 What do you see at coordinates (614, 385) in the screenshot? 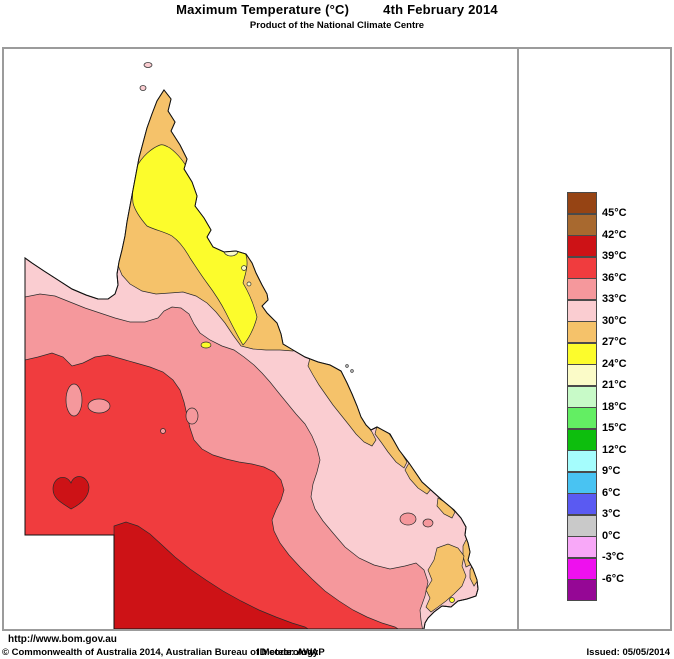
I see `legend-label: 21°C` at bounding box center [614, 385].